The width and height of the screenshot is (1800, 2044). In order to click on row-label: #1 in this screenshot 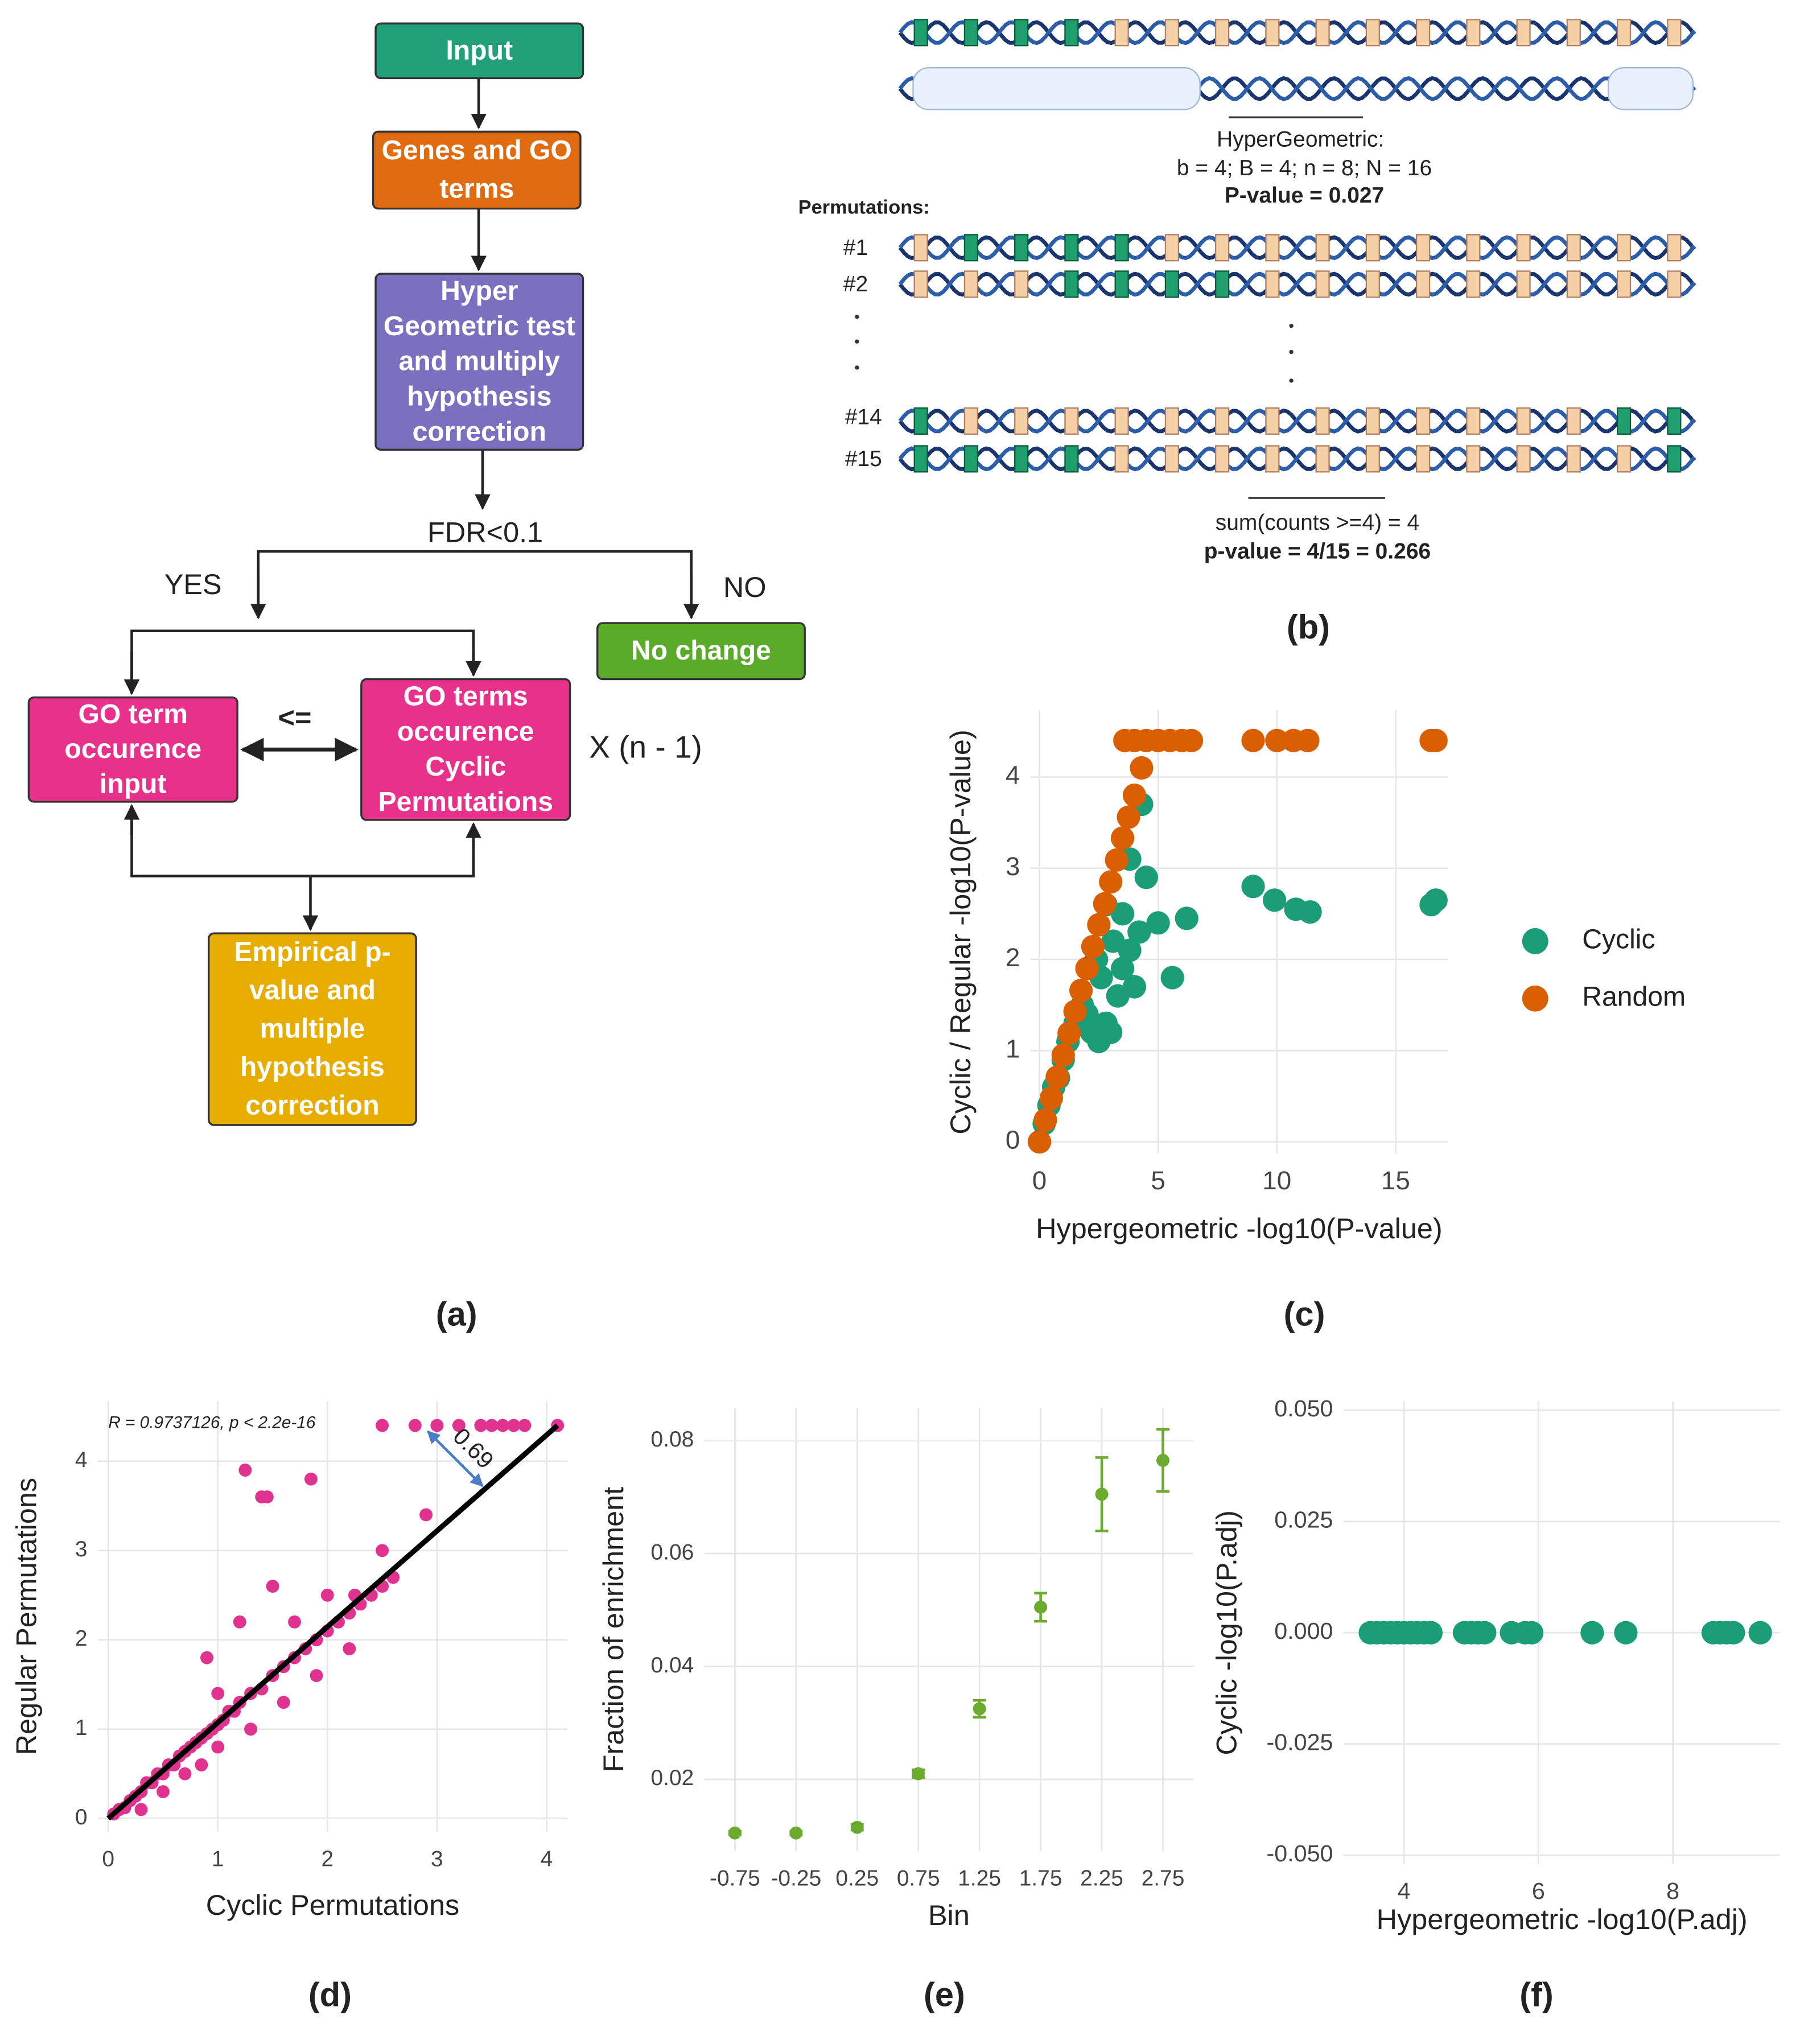, I will do `click(856, 248)`.